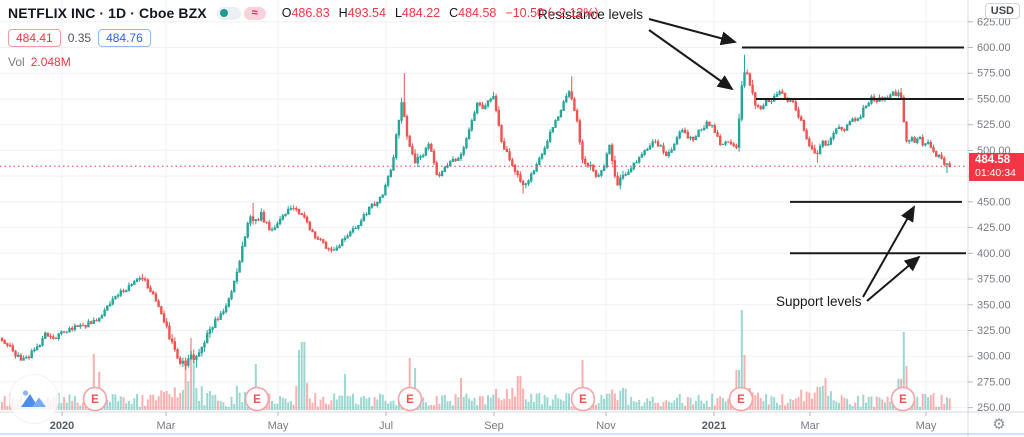  Describe the element at coordinates (994, 202) in the screenshot. I see `svg-text: 450.00` at that location.